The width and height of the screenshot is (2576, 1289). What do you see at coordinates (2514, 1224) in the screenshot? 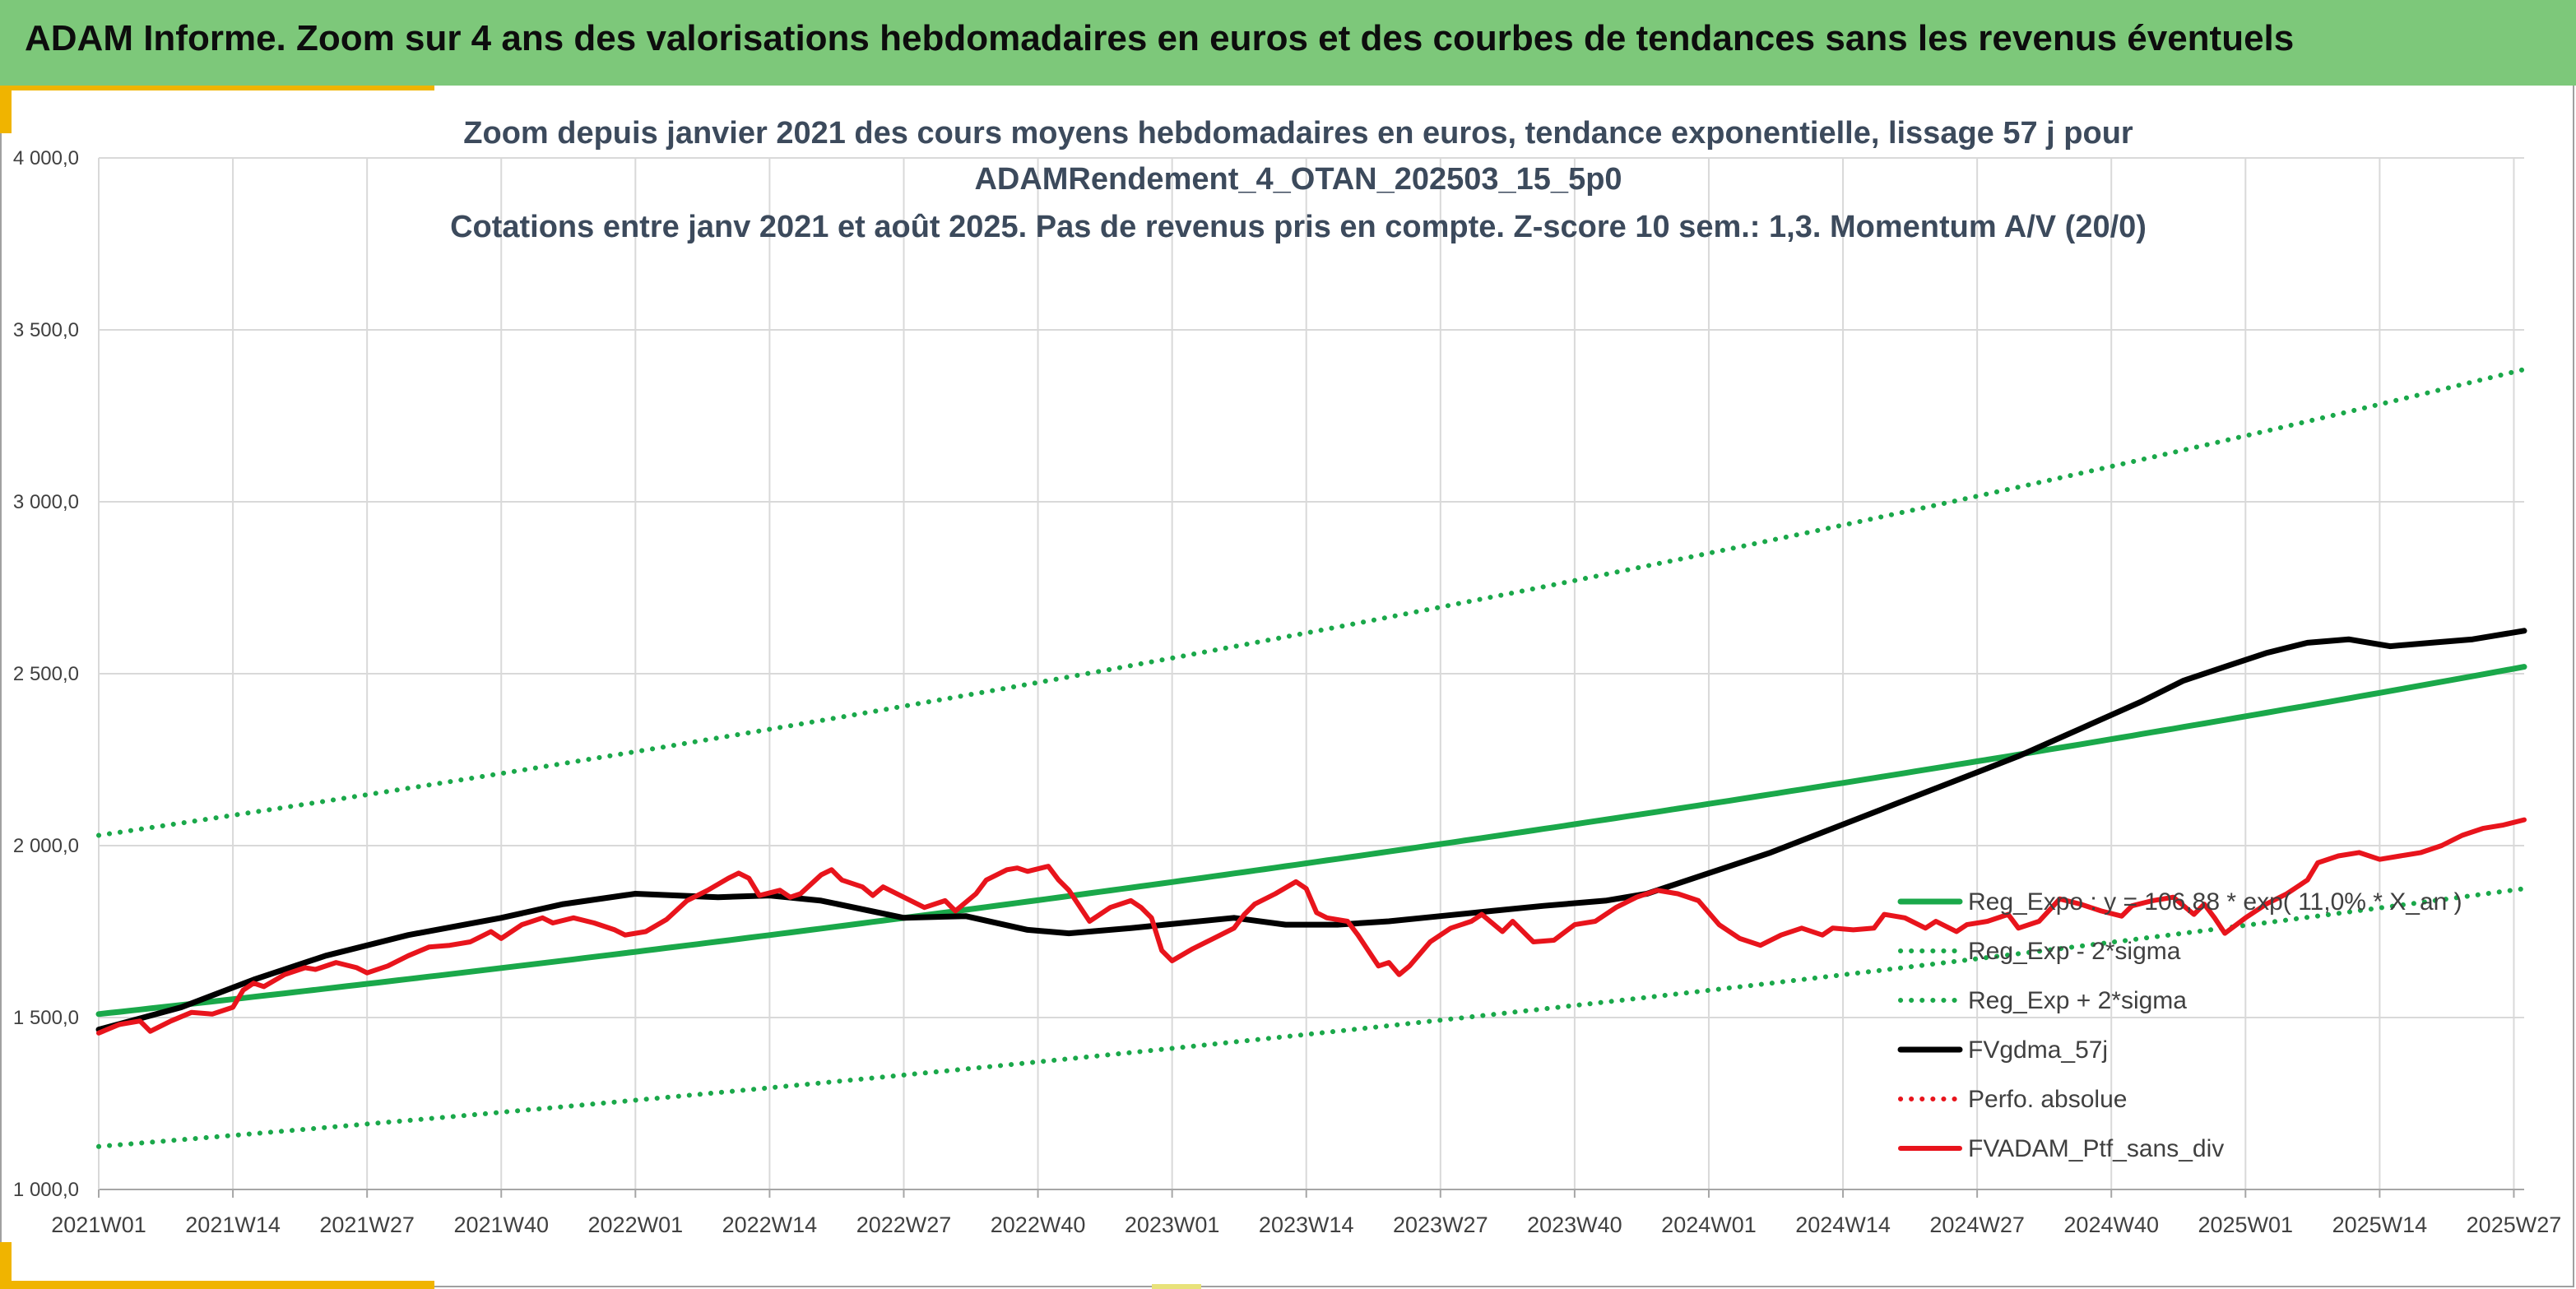
I see `x-tick-label: 2025W27` at bounding box center [2514, 1224].